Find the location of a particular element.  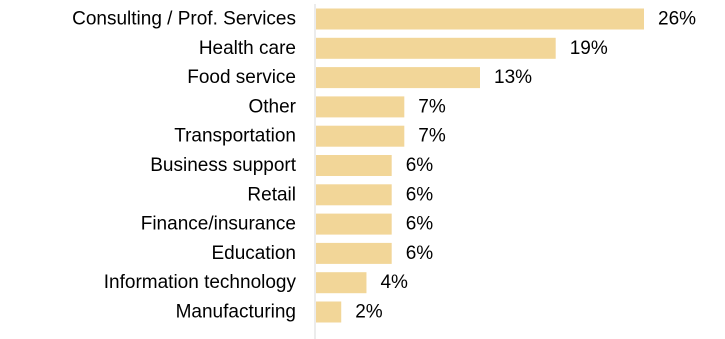

category-label: Consulting / Prof. Services is located at coordinates (184, 19).